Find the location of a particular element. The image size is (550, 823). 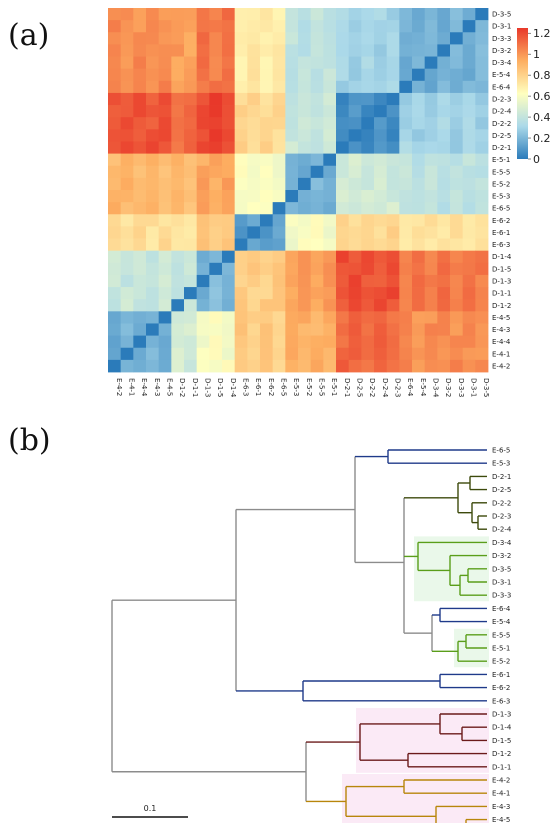

dendrogram-leaf-label: E-4-5 is located at coordinates (501, 819).